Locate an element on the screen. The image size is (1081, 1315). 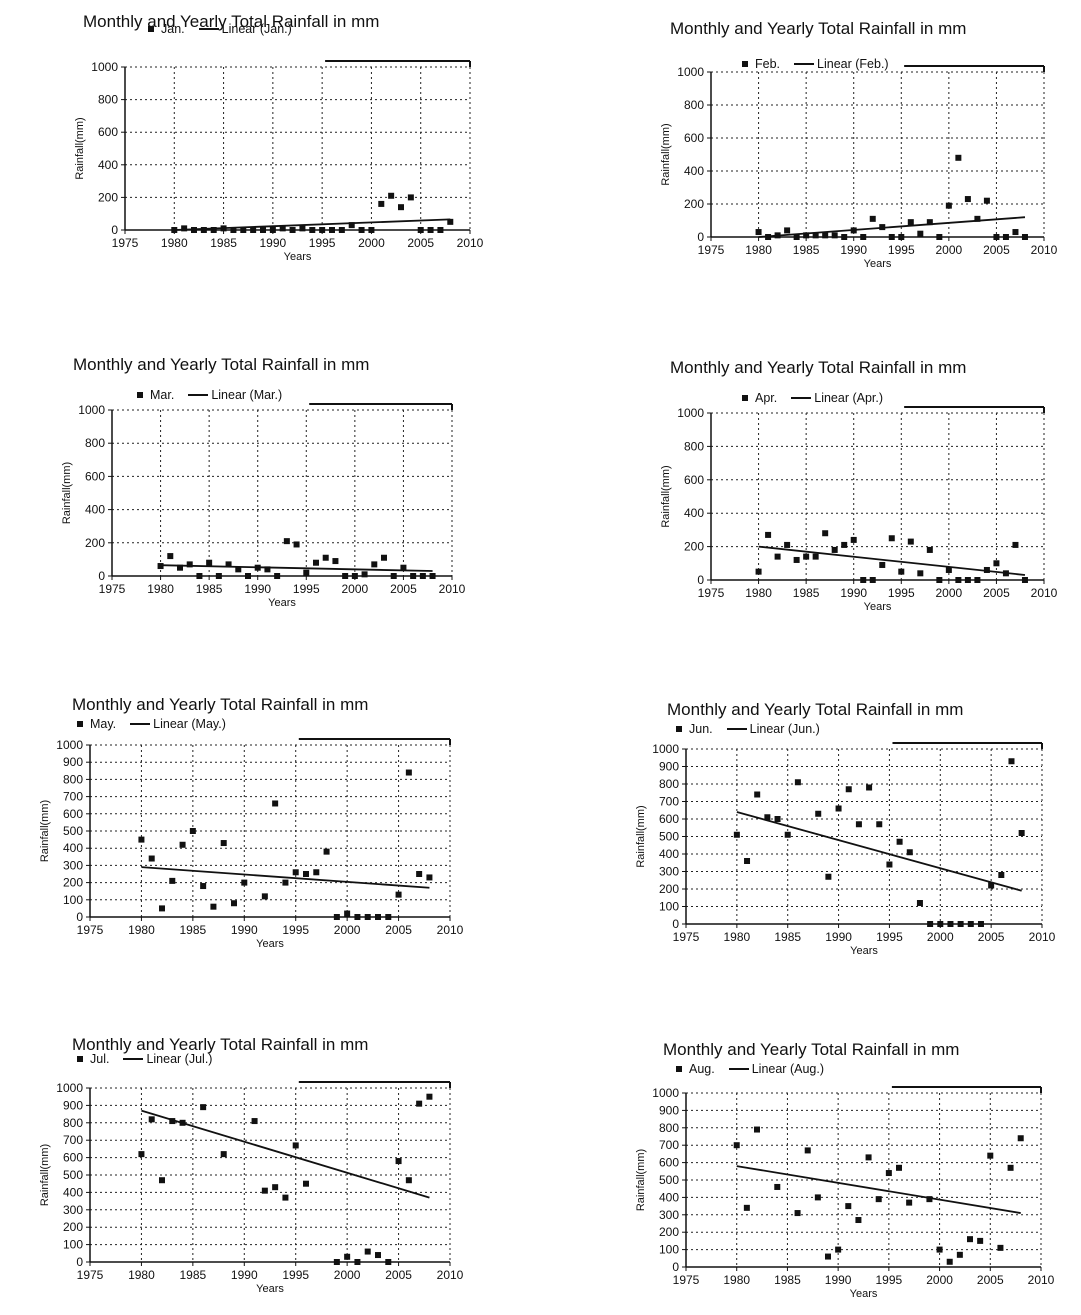
legend-entry: Mar. is located at coordinates (162, 395).